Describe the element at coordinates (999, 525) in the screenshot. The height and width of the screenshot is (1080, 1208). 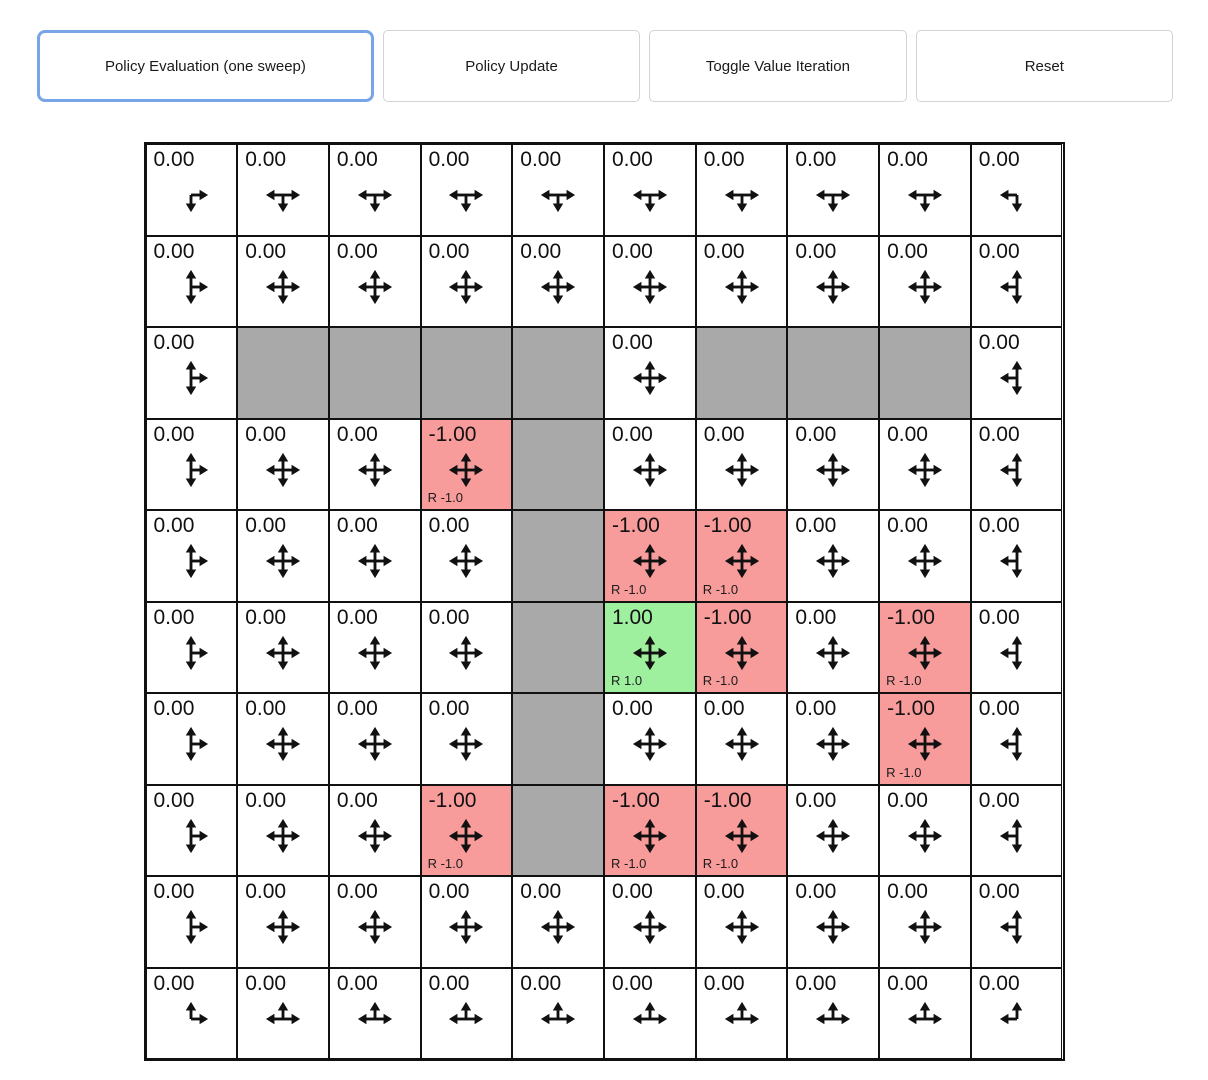
I see `cell-value: 0.00` at that location.